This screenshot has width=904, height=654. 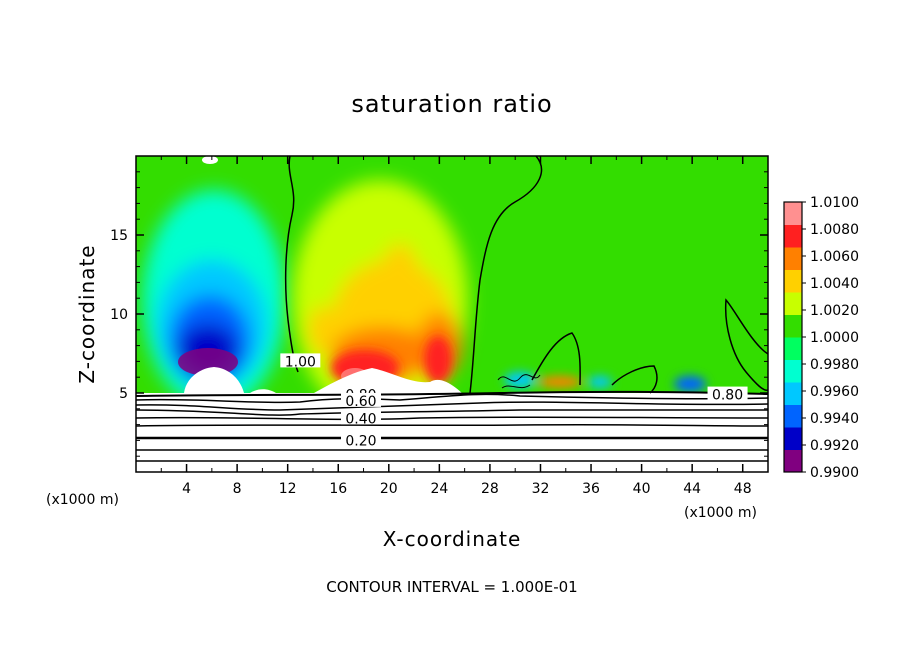 I want to click on lower-zone, so click(x=452, y=432).